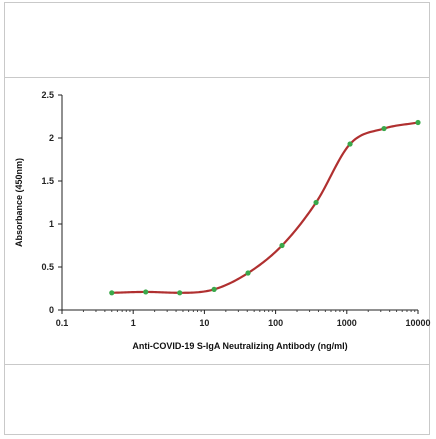 The width and height of the screenshot is (436, 439). What do you see at coordinates (347, 323) in the screenshot?
I see `x-tick-label: 1000` at bounding box center [347, 323].